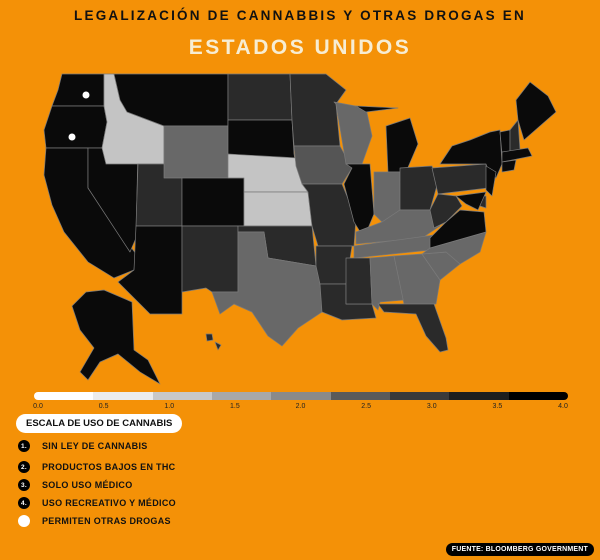 The image size is (600, 560). Describe the element at coordinates (318, 110) in the screenshot. I see `state-MN` at that location.